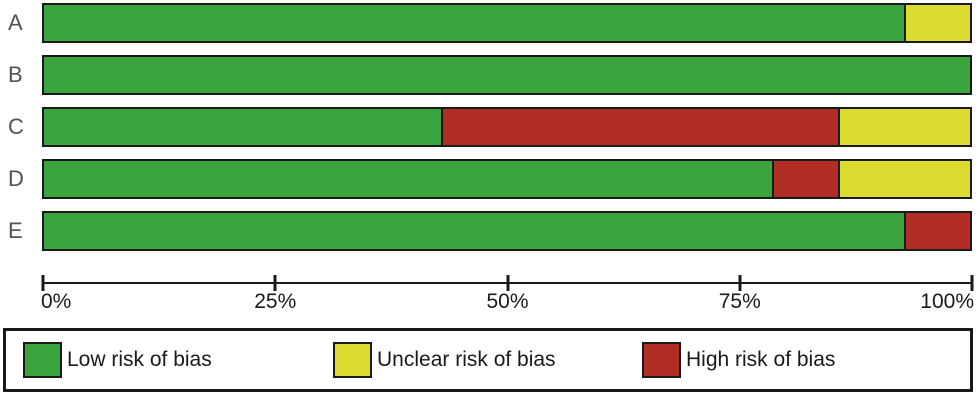 The image size is (980, 400). Describe the element at coordinates (639, 127) in the screenshot. I see `segment-high-risk-of-bias-c` at that location.